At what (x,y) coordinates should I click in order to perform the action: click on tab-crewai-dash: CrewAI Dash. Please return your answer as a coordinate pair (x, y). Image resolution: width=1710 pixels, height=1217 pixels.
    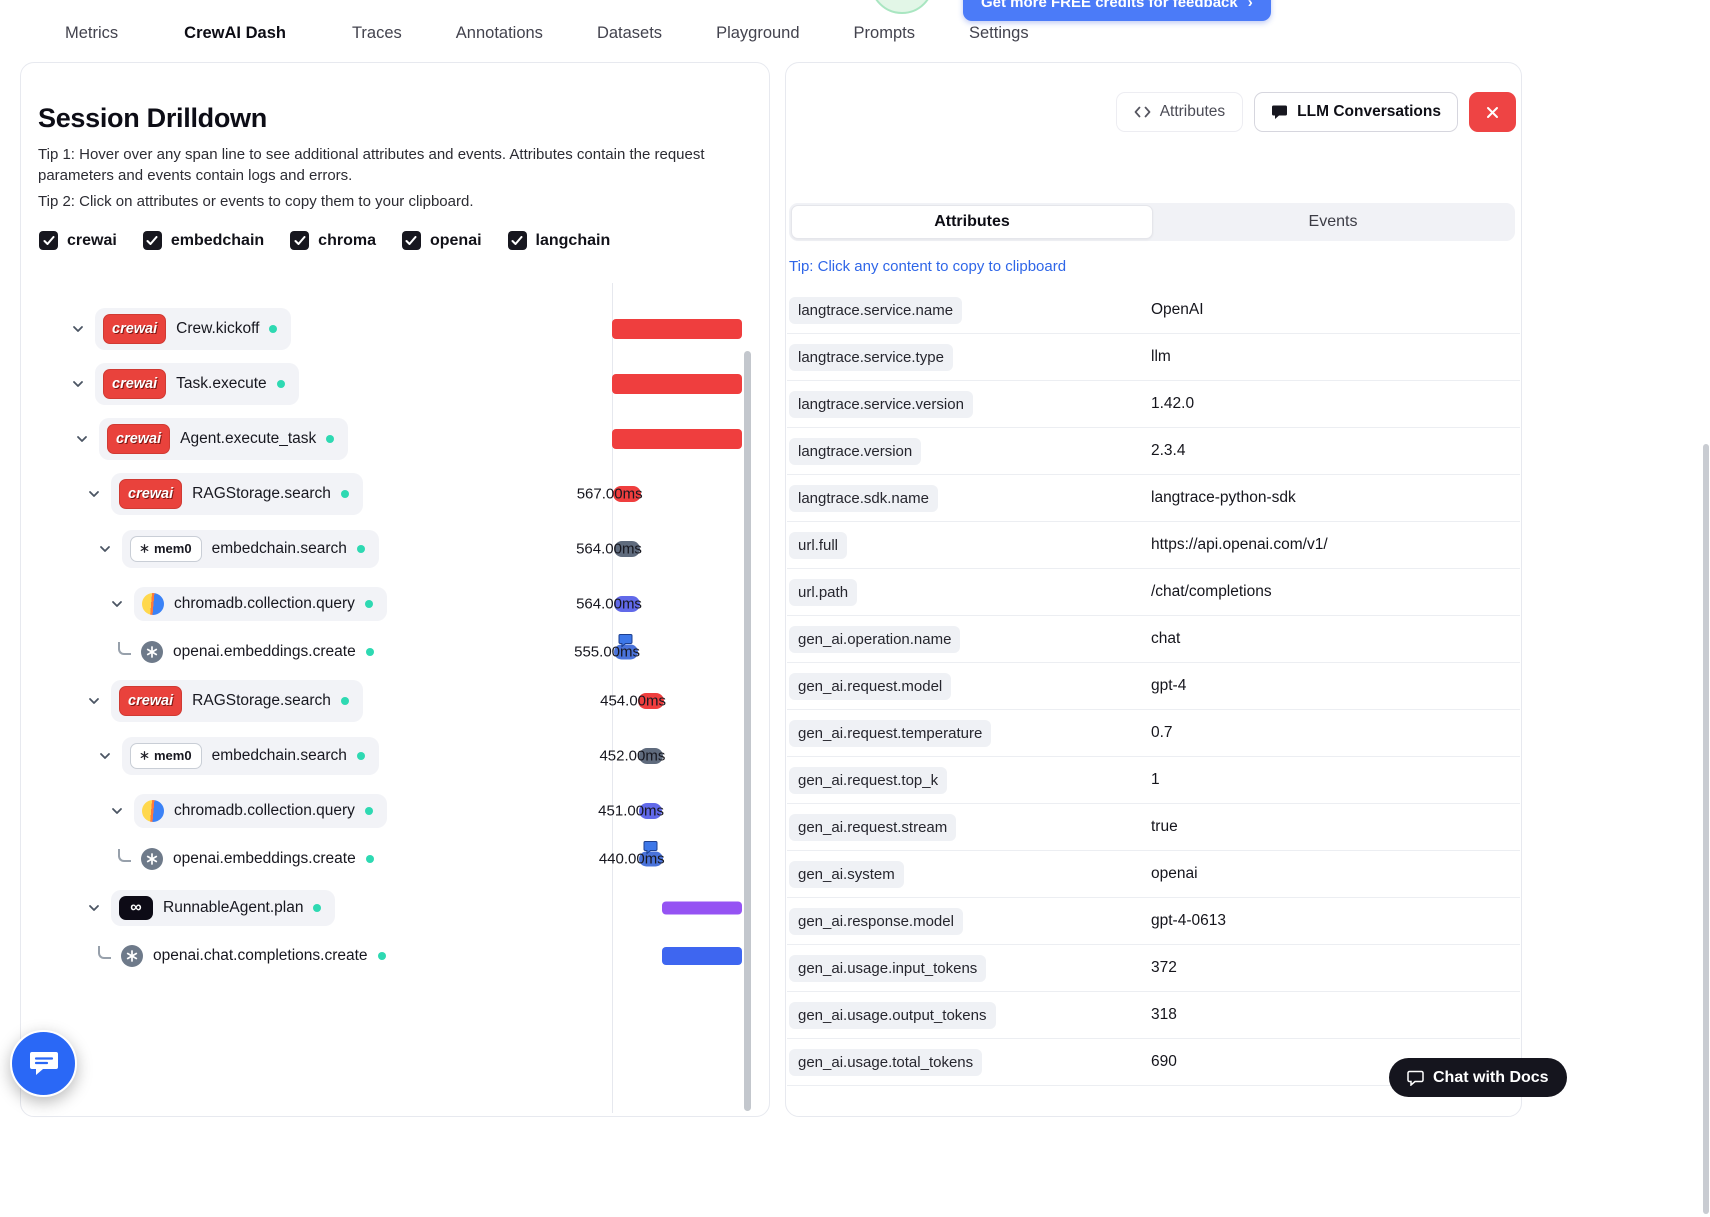
    Looking at the image, I should click on (235, 35).